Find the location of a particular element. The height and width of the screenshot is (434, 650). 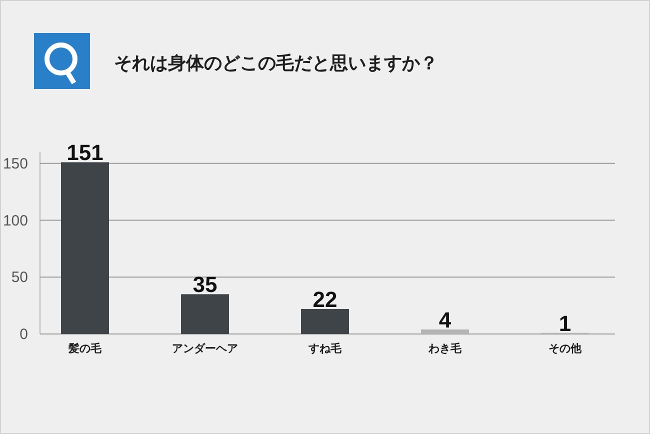

data-label: 151 is located at coordinates (85, 153).